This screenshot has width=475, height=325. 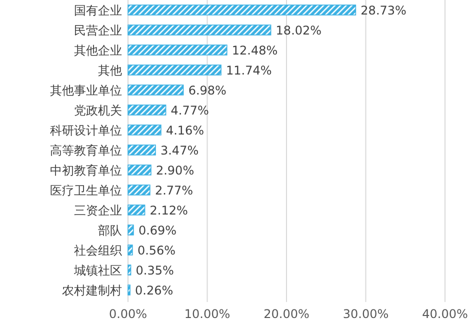 I want to click on x-tick-label: 0.00%, so click(x=128, y=314).